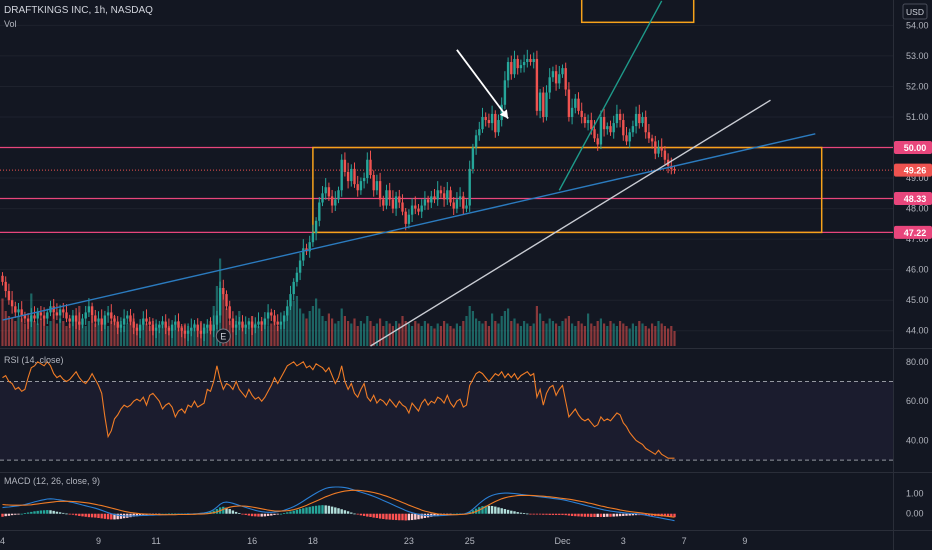  What do you see at coordinates (78, 10) in the screenshot?
I see `chart-title: DRAFTKINGS INC, 1h, NASDAQ` at bounding box center [78, 10].